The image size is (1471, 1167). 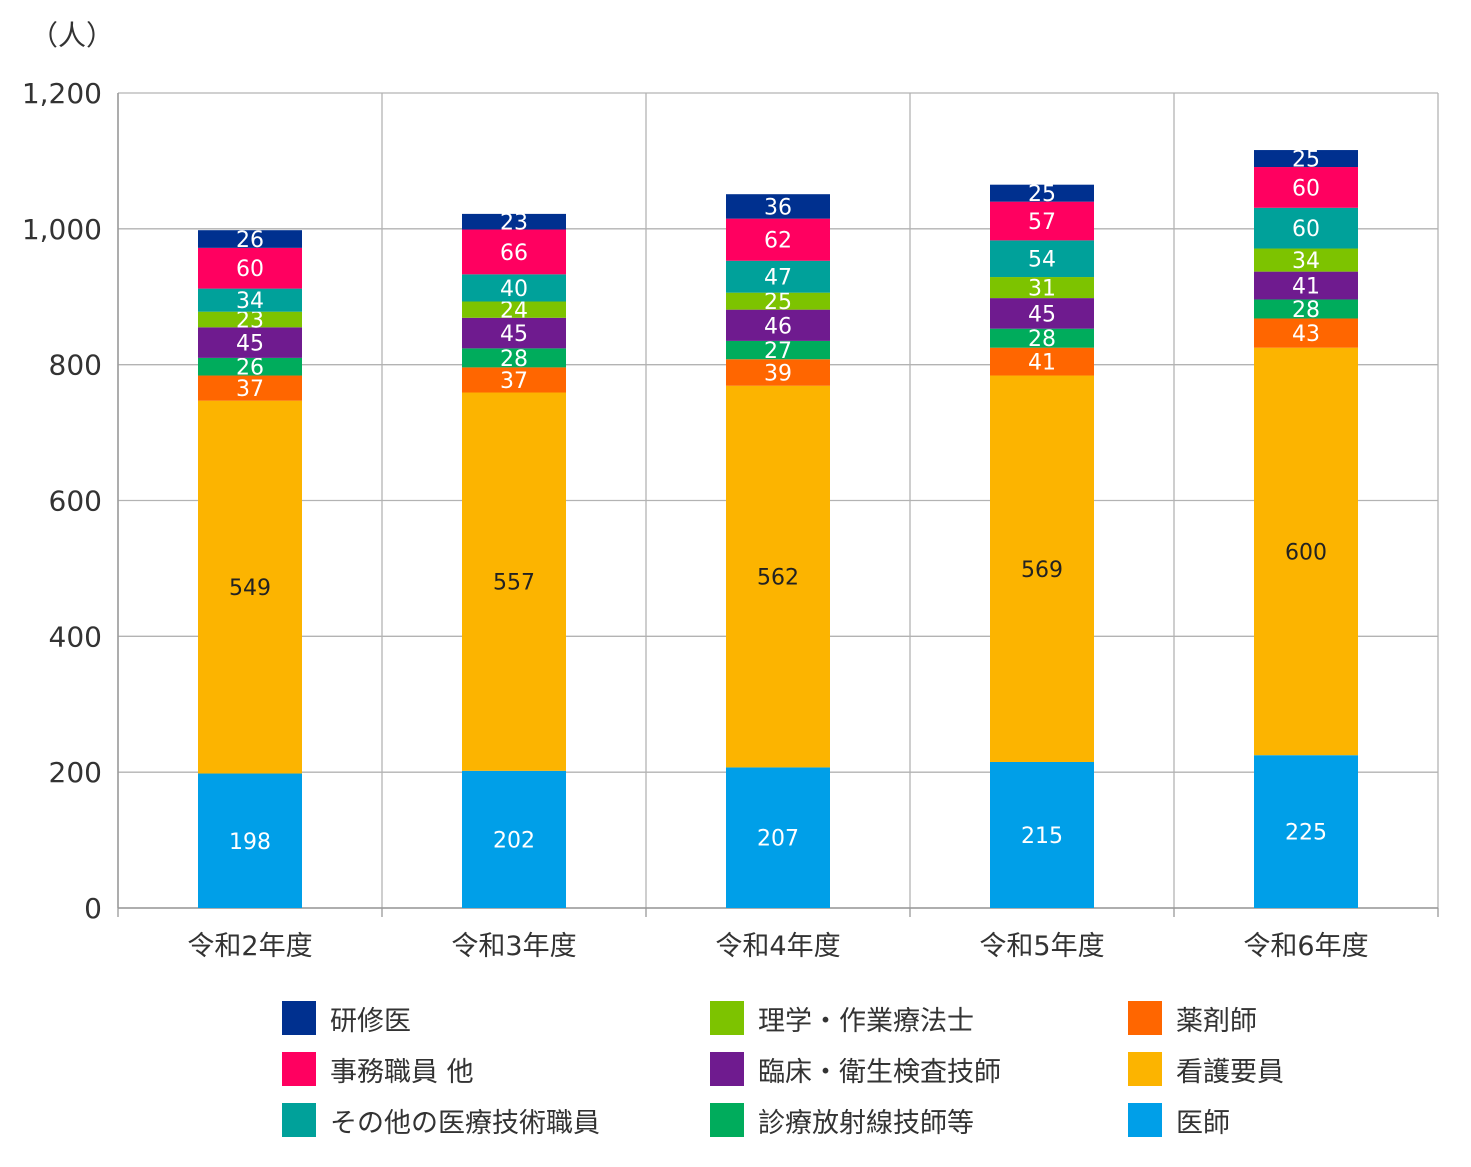 I want to click on legend-item: 事務職員 他, so click(x=378, y=1069).